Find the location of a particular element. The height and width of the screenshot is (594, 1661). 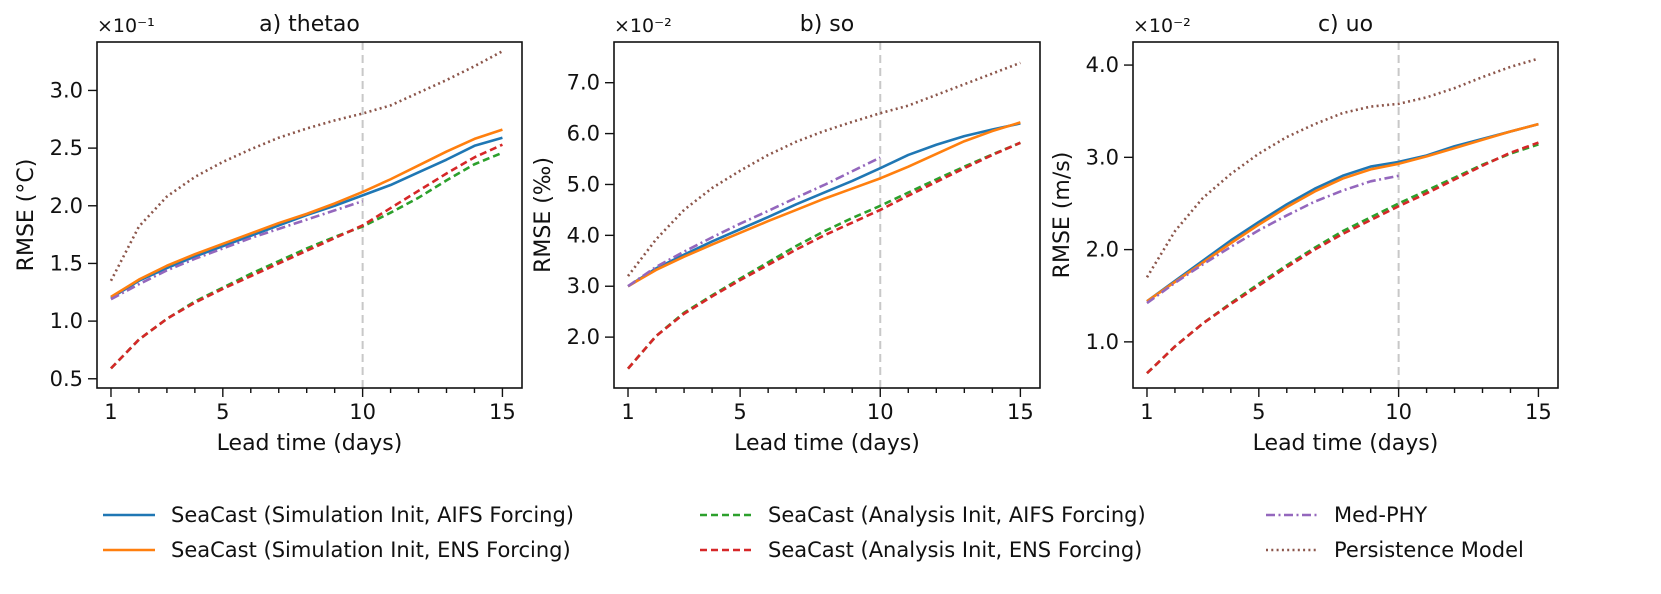

legend-item-ana_ens: SeaCast (Analysis Init, ENS Forcing) is located at coordinates (921, 550).